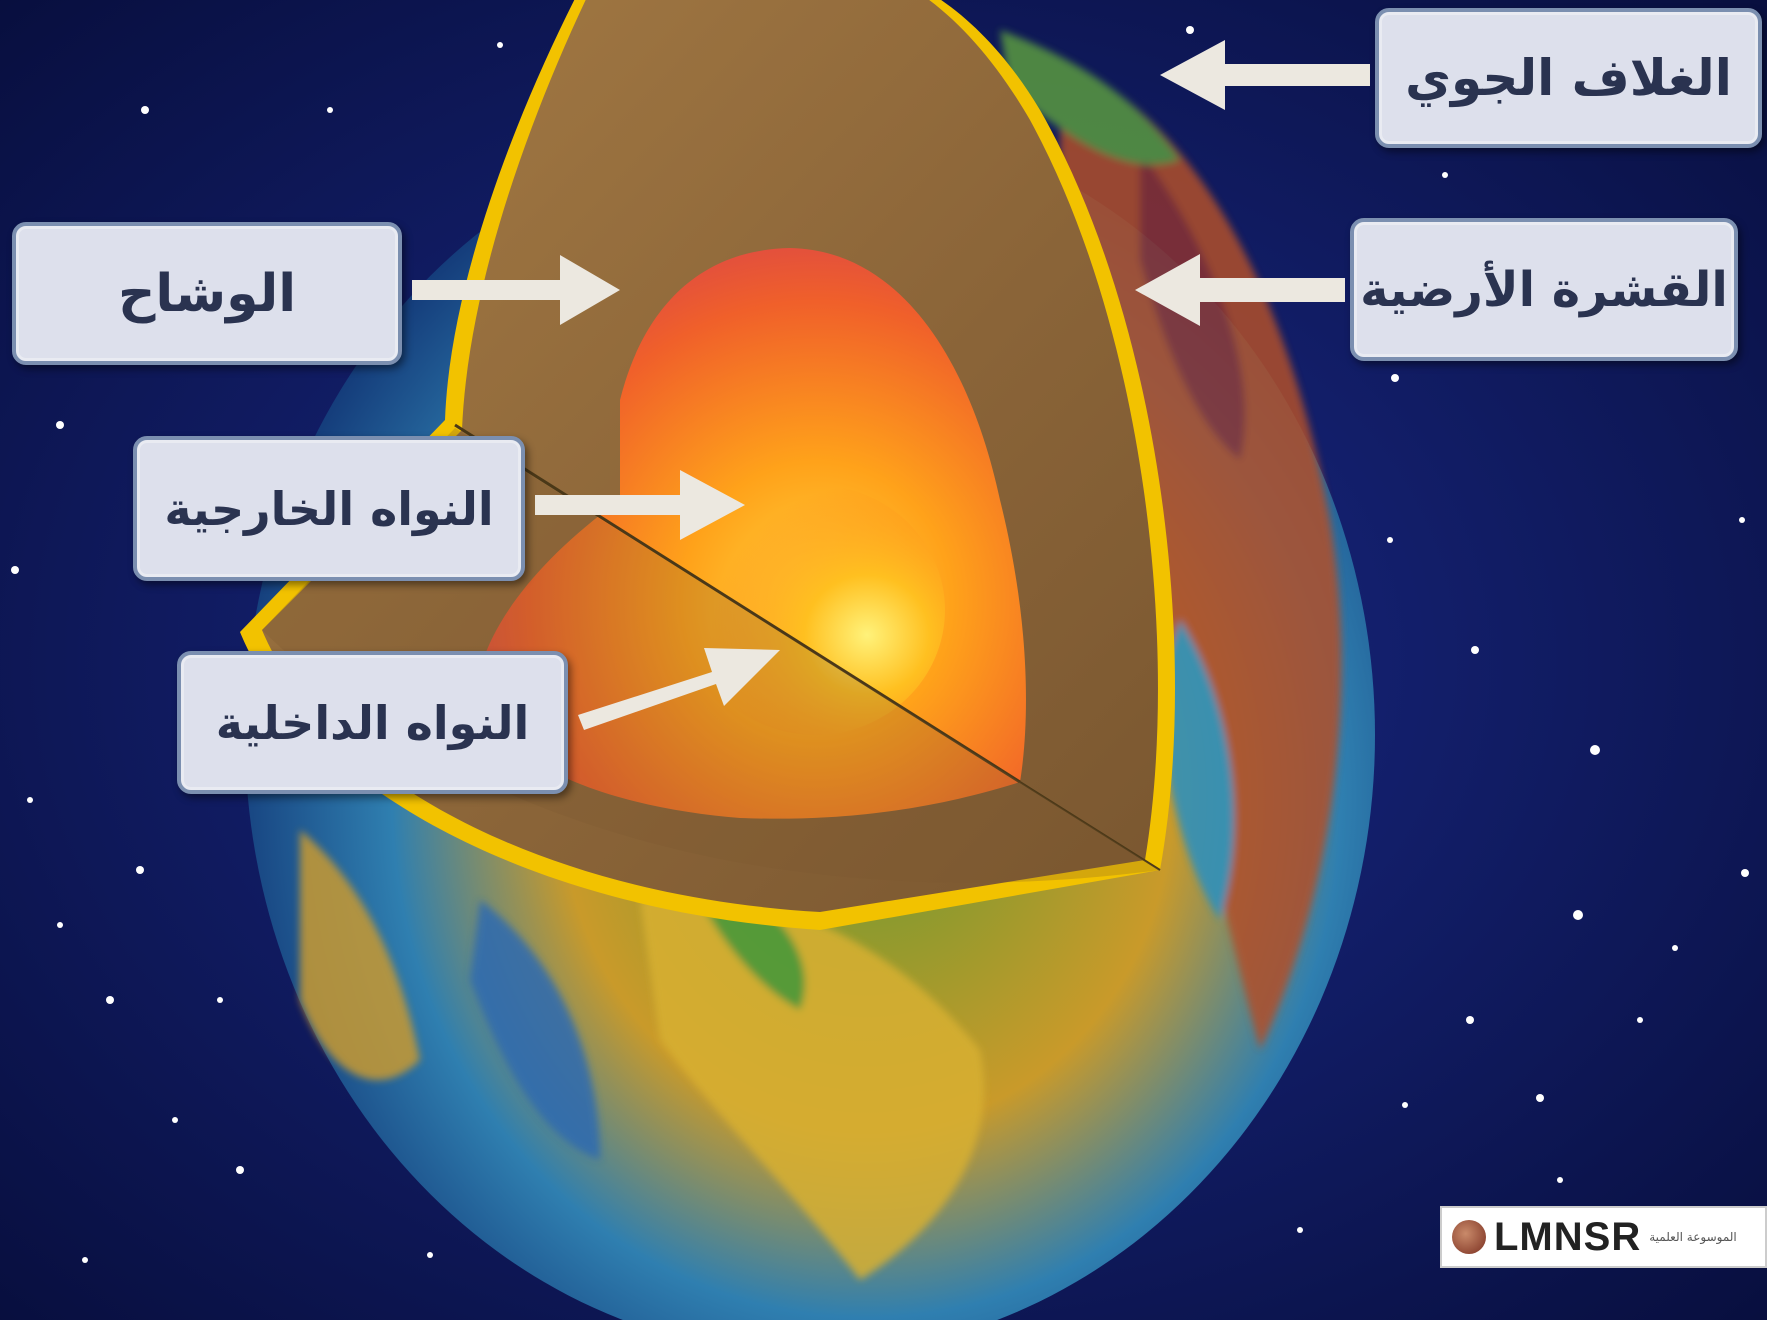 The image size is (1767, 1320). Describe the element at coordinates (1469, 1237) in the screenshot. I see `logo-icon` at that location.